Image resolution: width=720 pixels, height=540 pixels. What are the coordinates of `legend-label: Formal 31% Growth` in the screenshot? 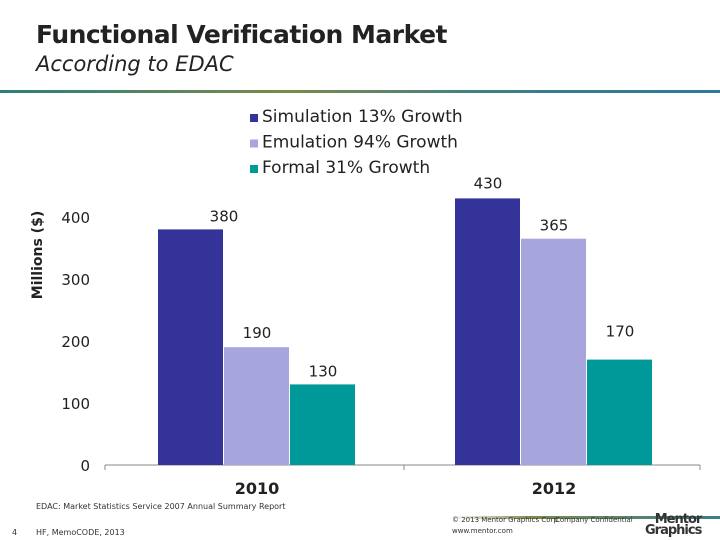 It's located at (346, 168).